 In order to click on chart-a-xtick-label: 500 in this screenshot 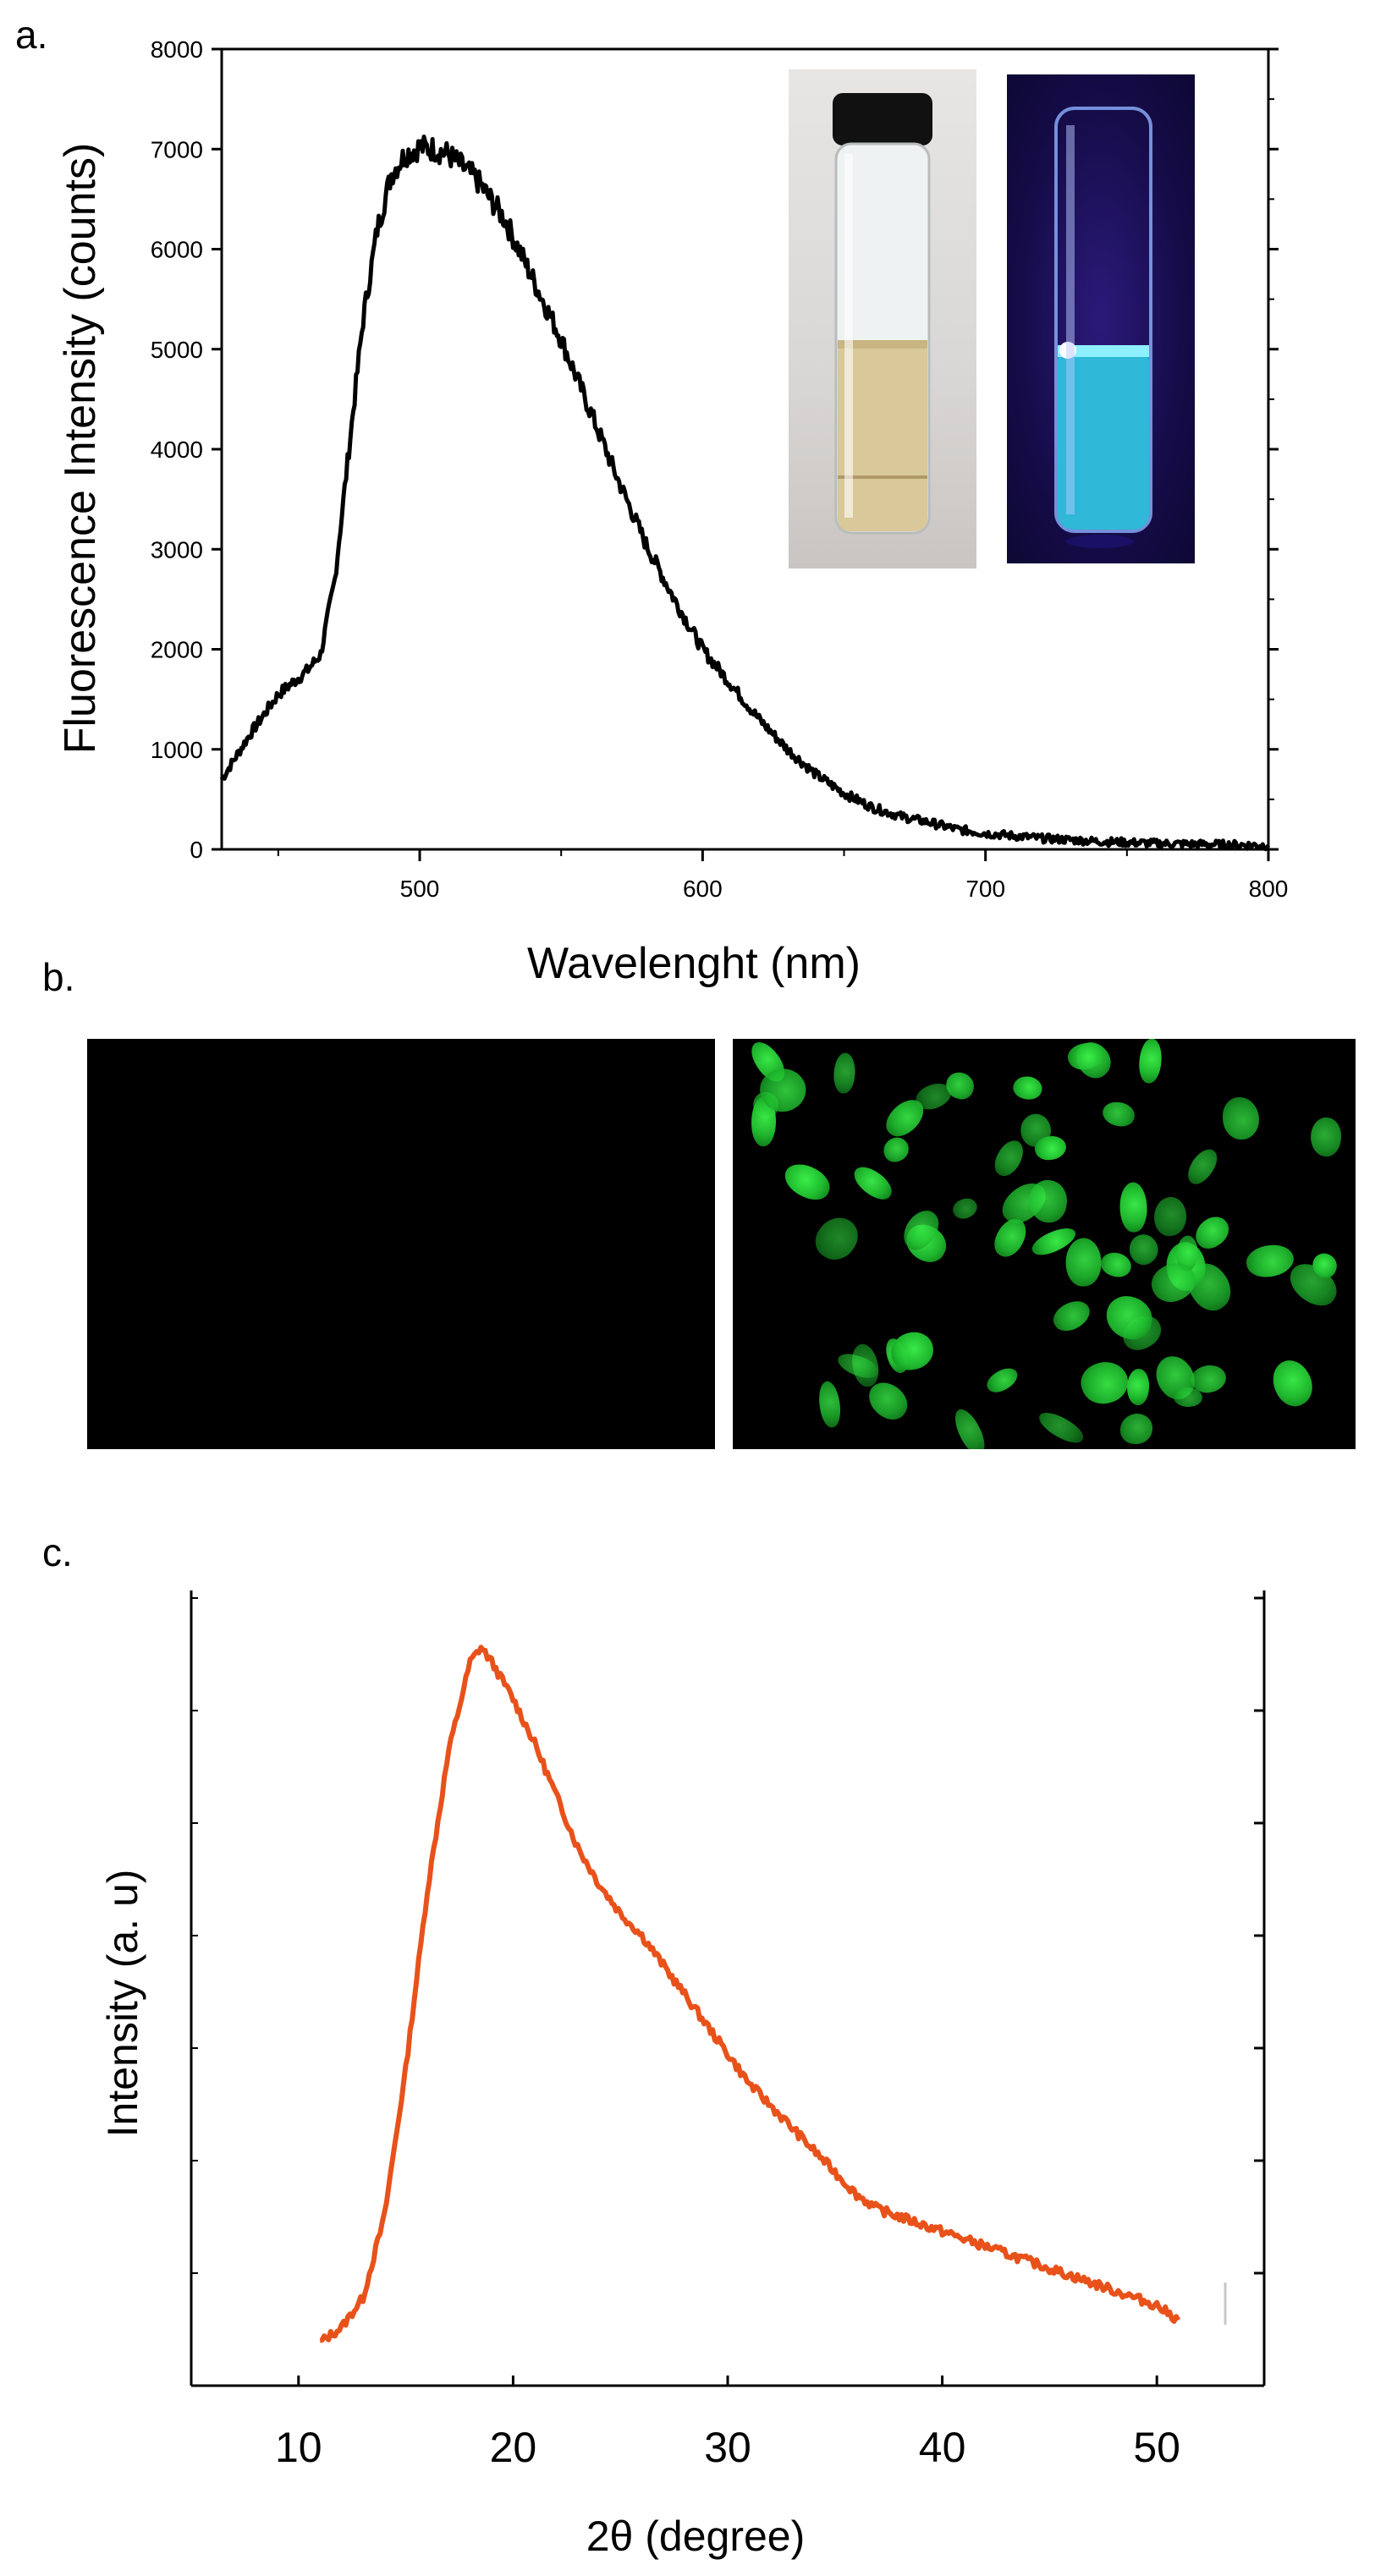, I will do `click(420, 889)`.